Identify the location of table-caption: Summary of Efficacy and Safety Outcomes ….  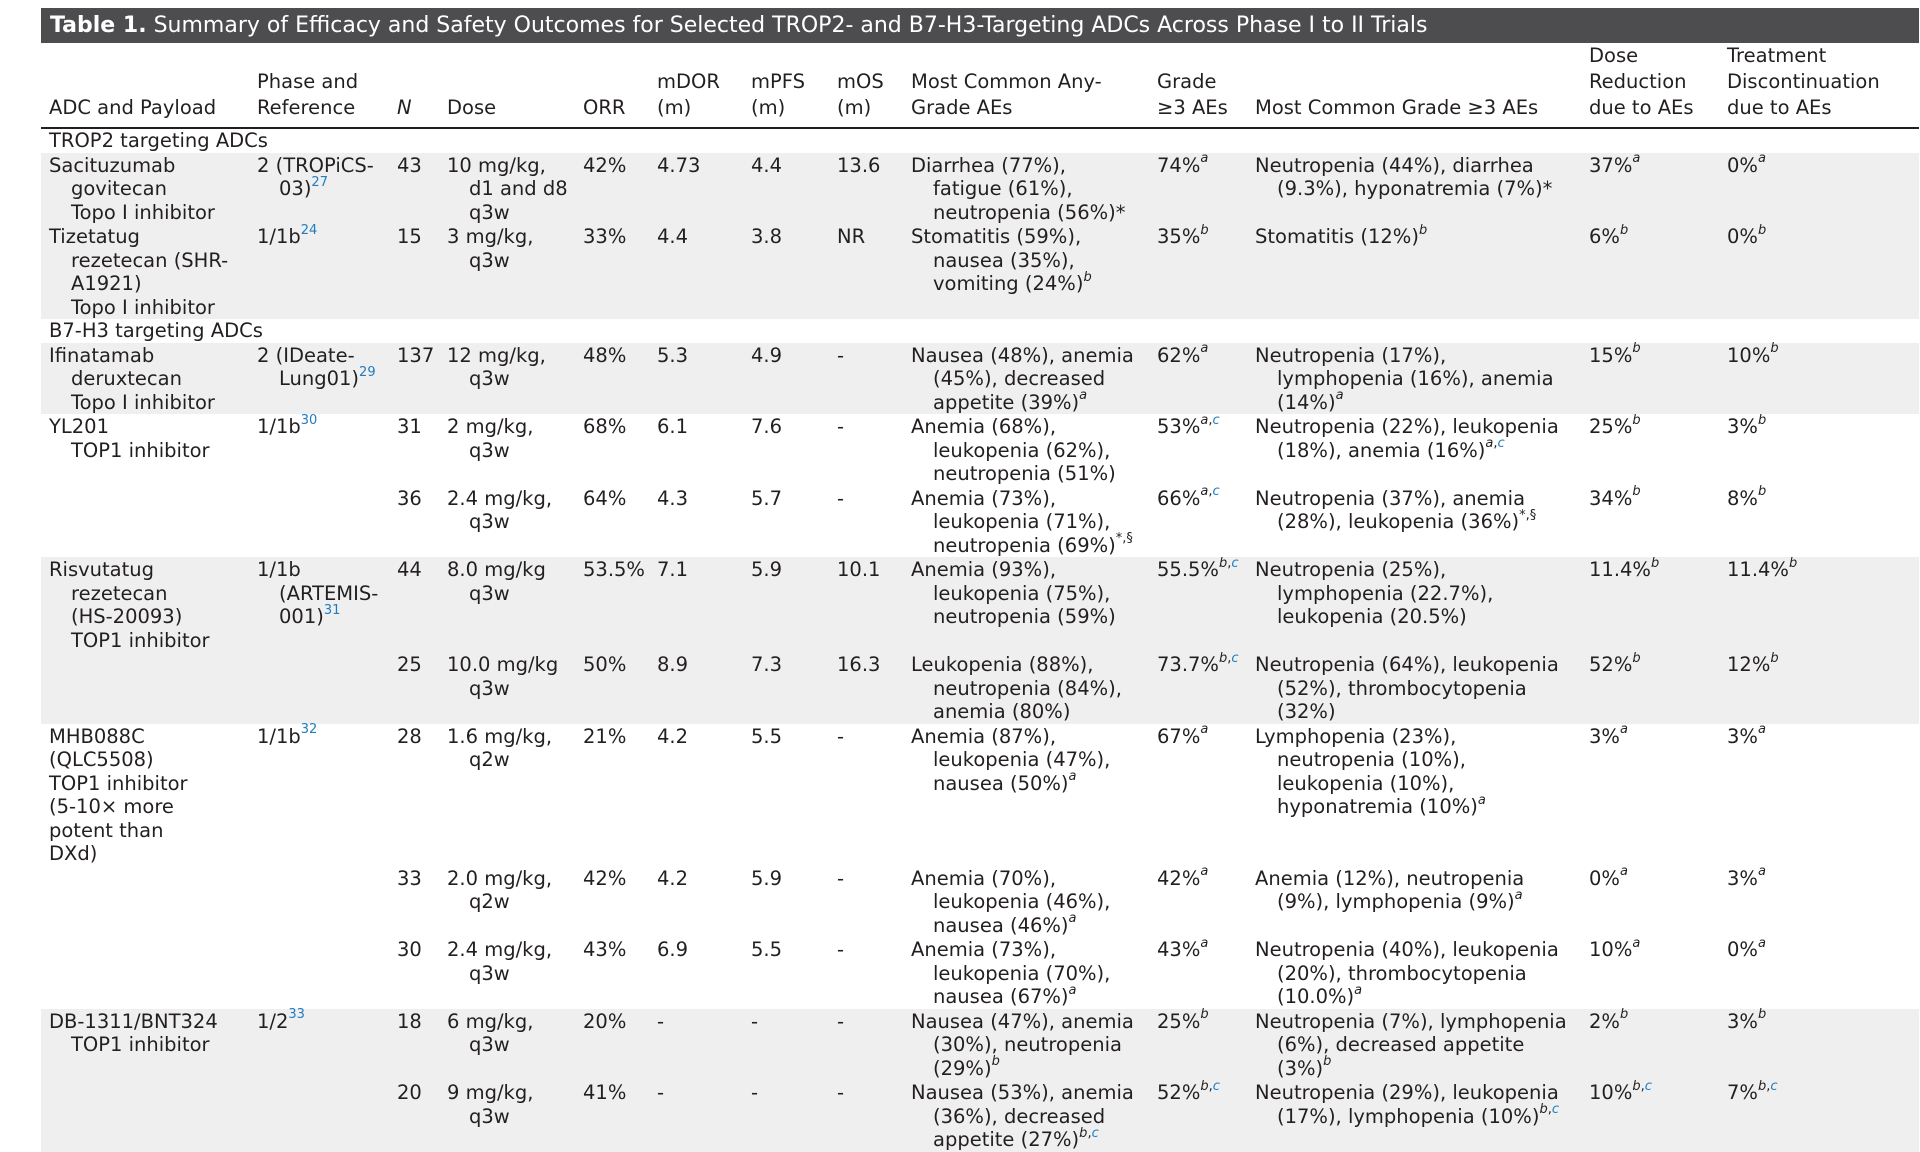
(790, 25).